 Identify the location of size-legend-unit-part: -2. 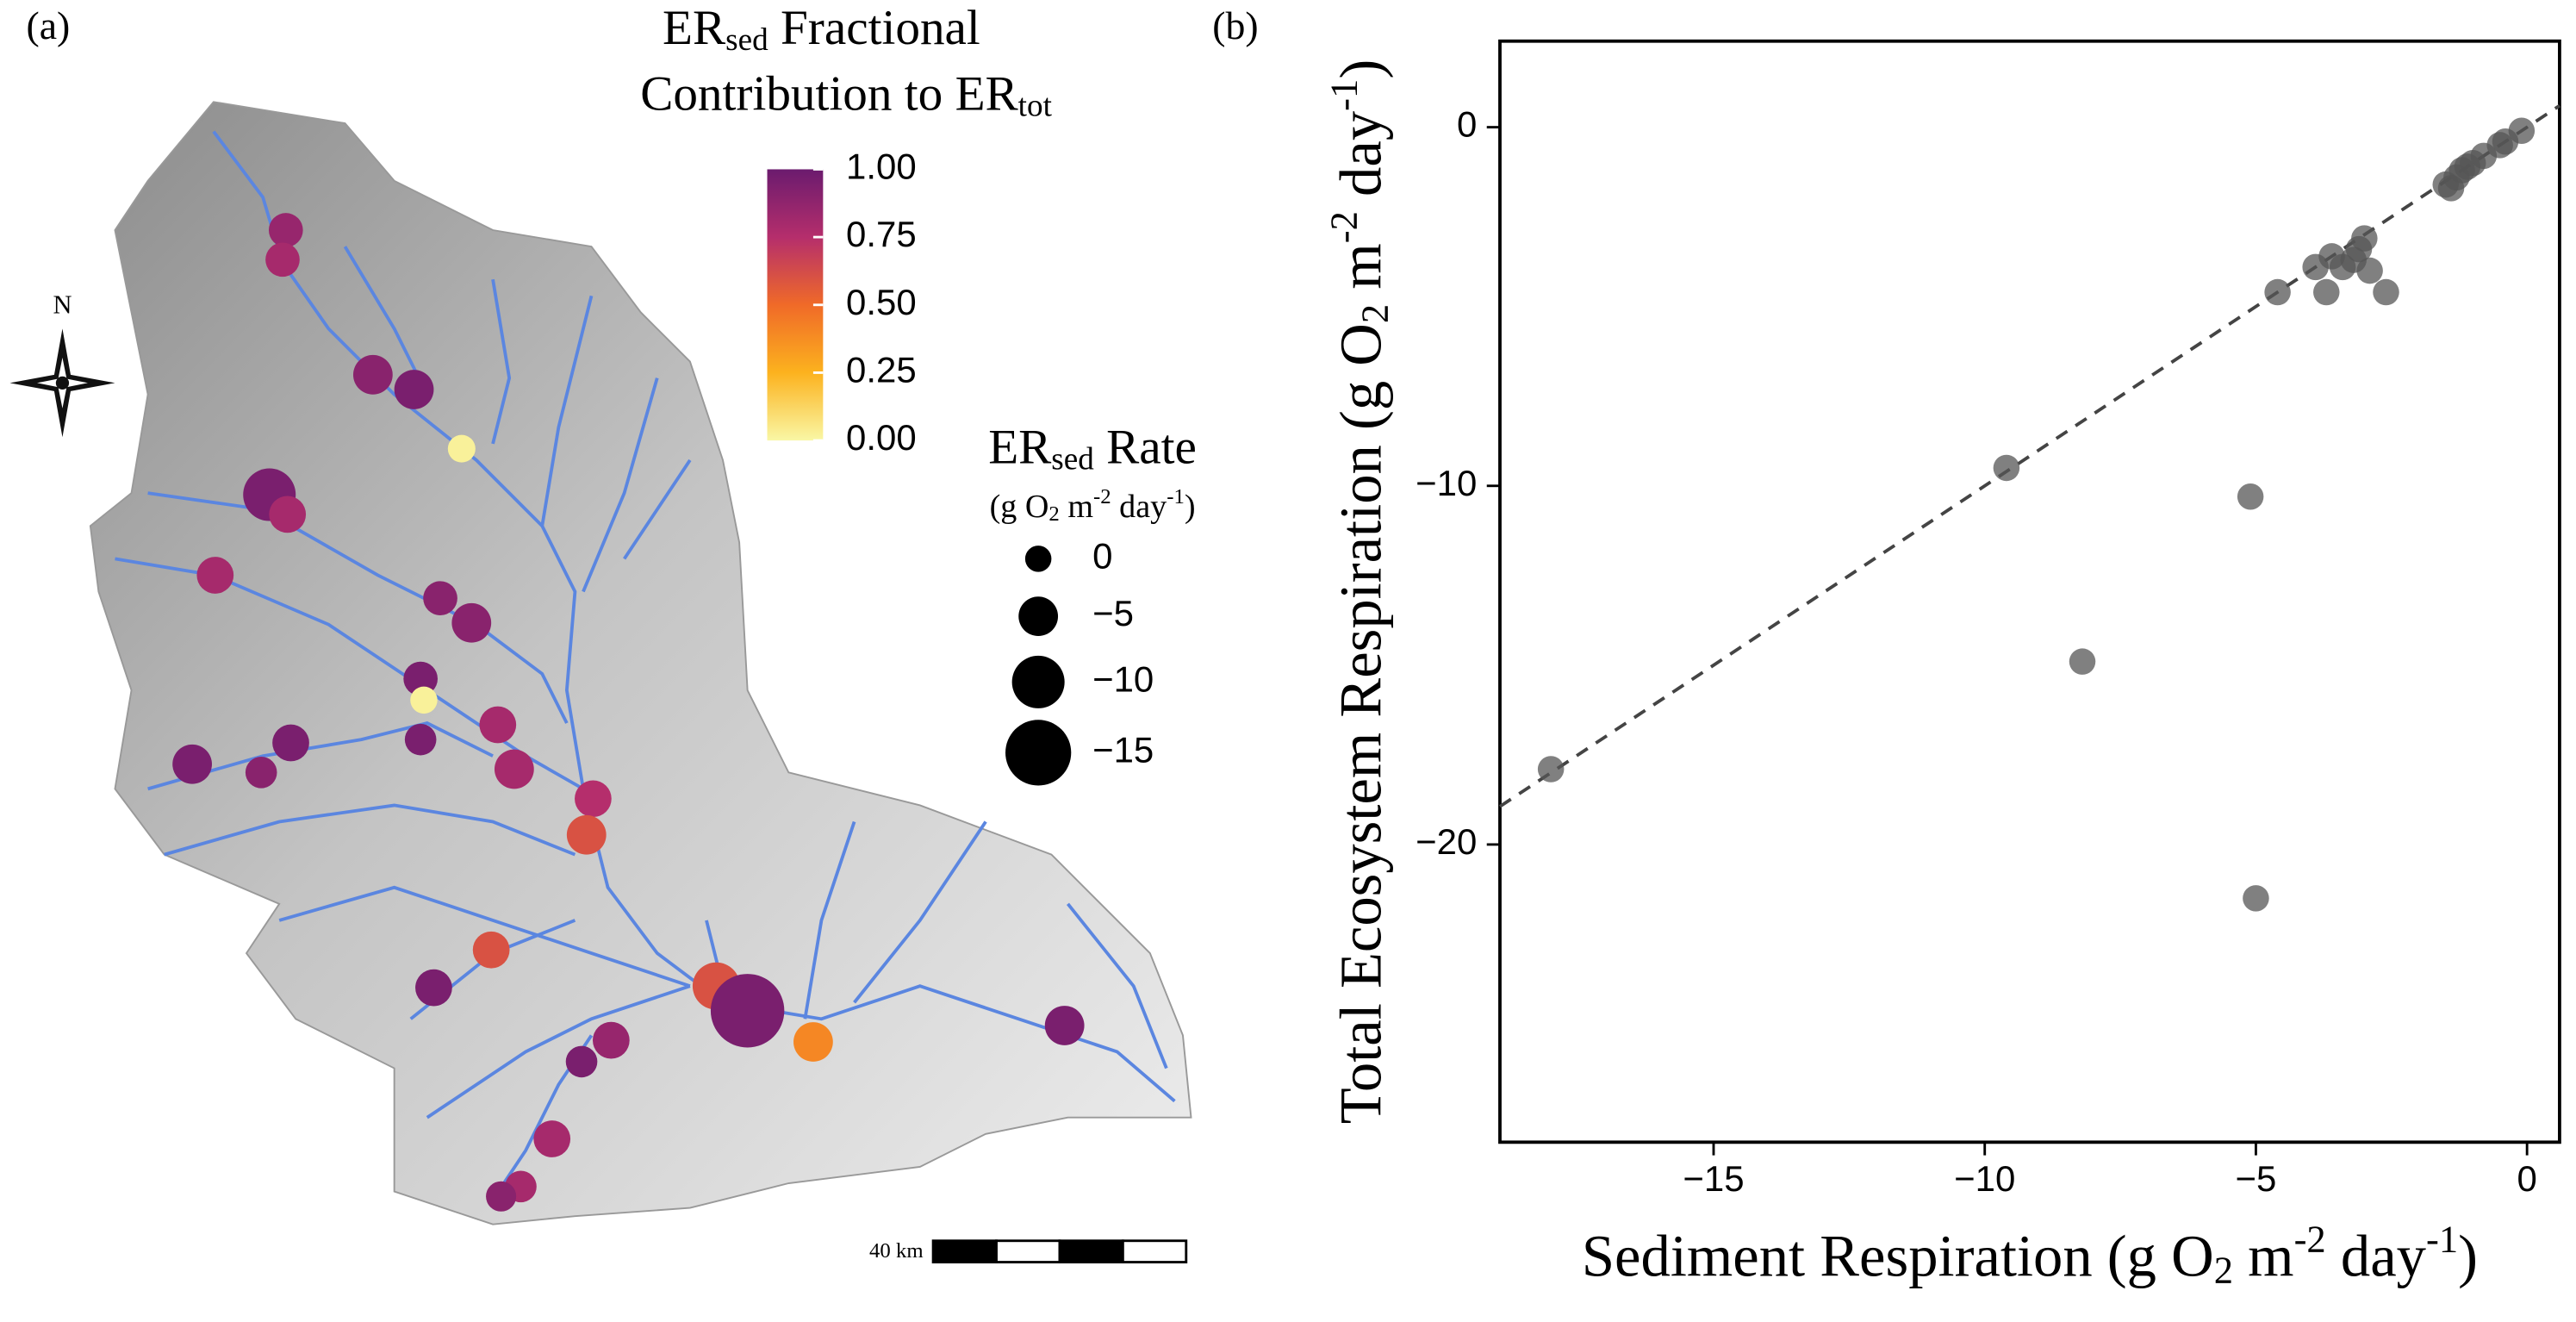
(1102, 496).